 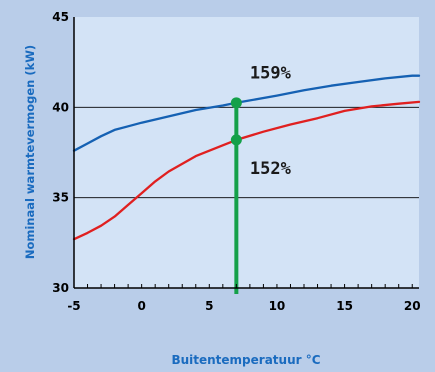 I want to click on x-tick-label-5: 20, so click(x=412, y=306).